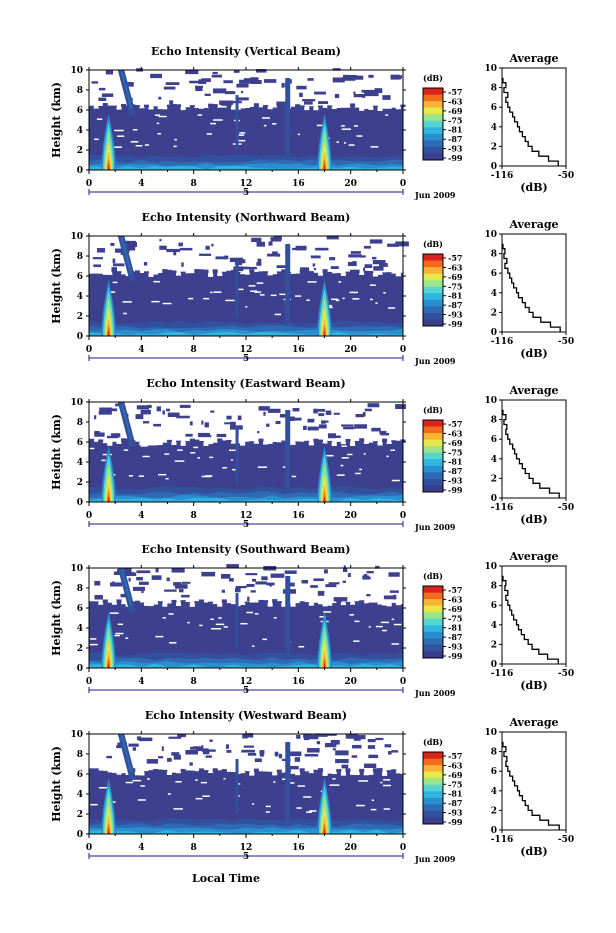 Image resolution: width=616 pixels, height=933 pixels. I want to click on y-tick-label: 8, so click(80, 423).